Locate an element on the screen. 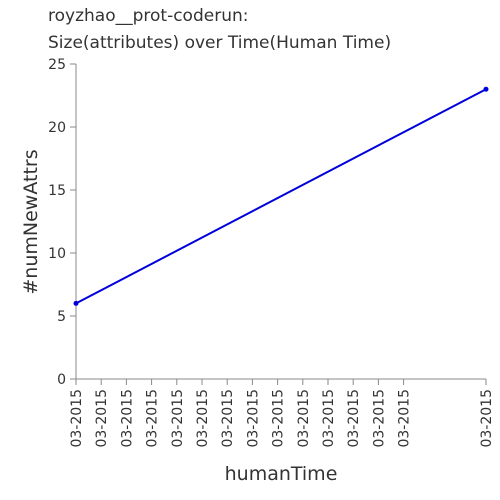 The image size is (500, 500). y-tick-label: 20 is located at coordinates (57, 128).